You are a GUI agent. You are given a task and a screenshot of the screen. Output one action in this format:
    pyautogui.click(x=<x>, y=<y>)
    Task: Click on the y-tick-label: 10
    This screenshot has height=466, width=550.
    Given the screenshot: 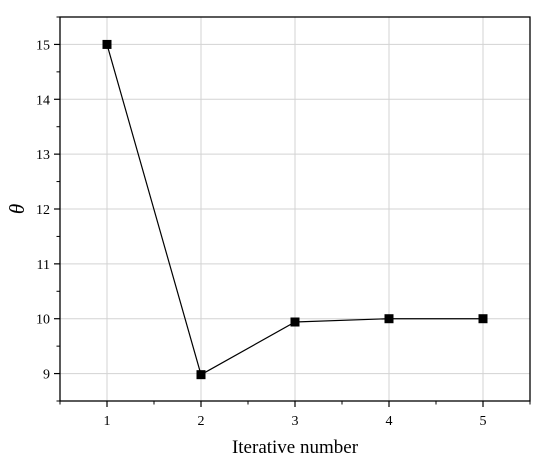 What is the action you would take?
    pyautogui.click(x=43, y=320)
    